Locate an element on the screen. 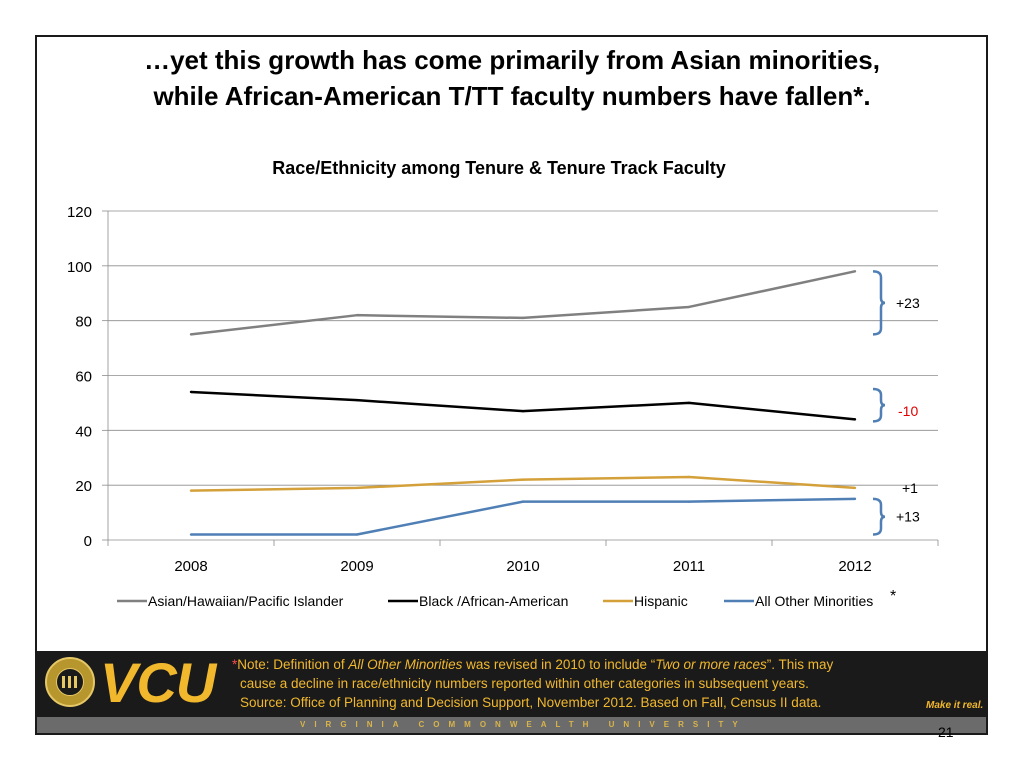  note-end: ”. This may is located at coordinates (800, 664).